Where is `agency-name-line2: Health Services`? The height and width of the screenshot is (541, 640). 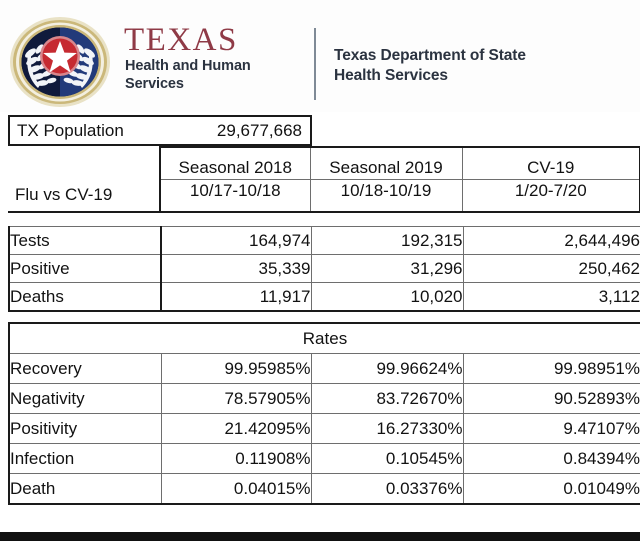
agency-name-line2: Health Services is located at coordinates (391, 76).